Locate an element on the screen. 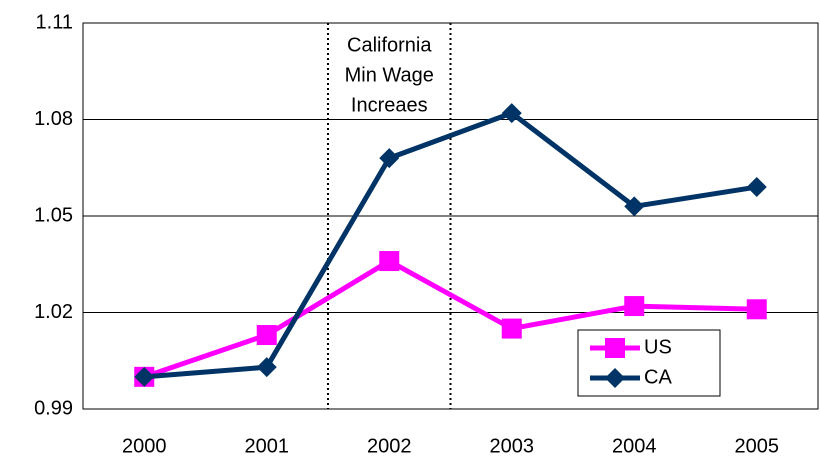  annotation-text: Increaes is located at coordinates (389, 105).